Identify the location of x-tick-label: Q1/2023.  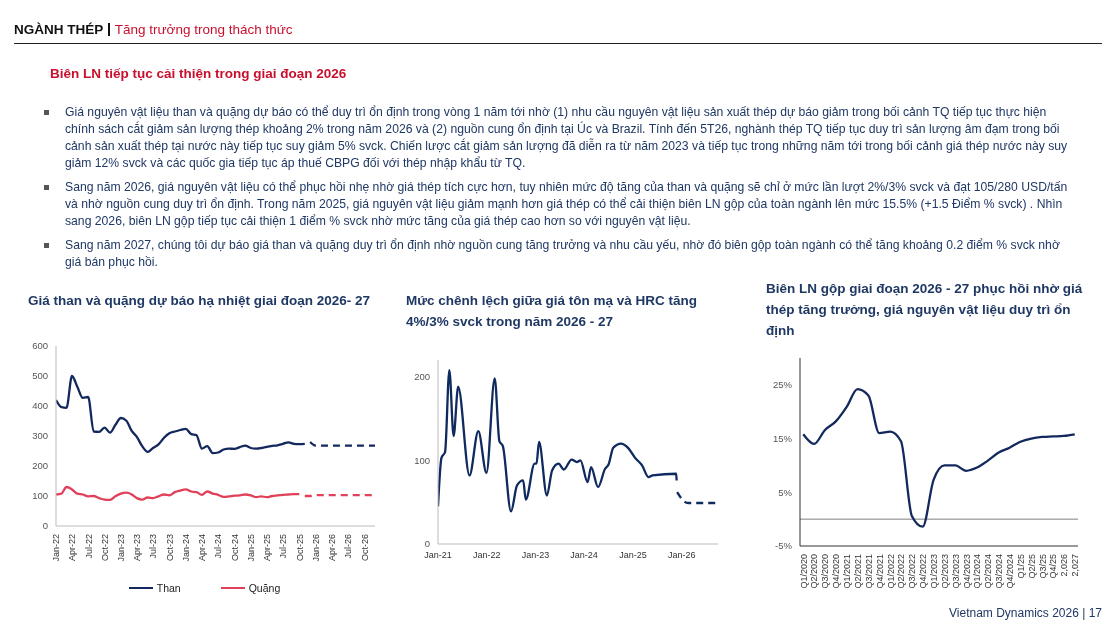
(933, 571).